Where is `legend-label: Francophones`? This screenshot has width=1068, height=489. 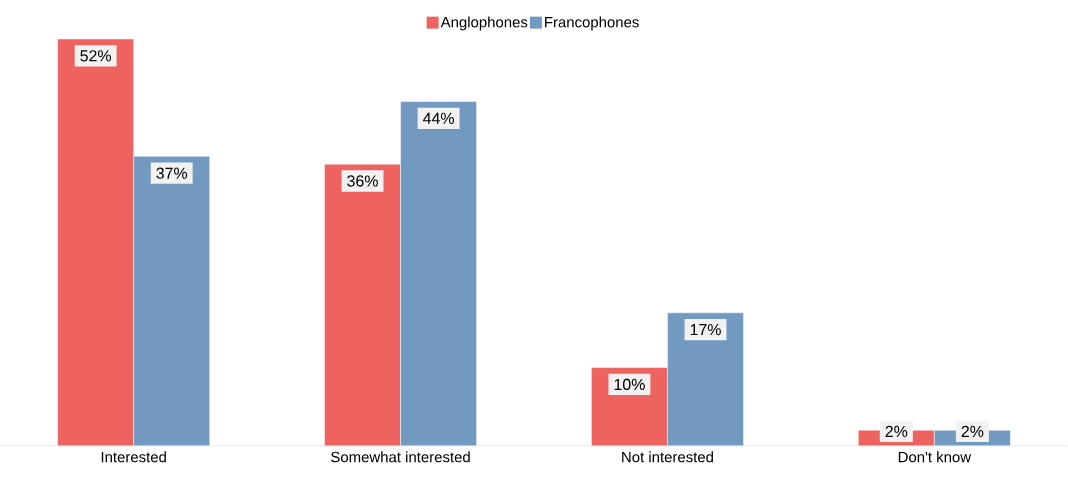
legend-label: Francophones is located at coordinates (592, 23).